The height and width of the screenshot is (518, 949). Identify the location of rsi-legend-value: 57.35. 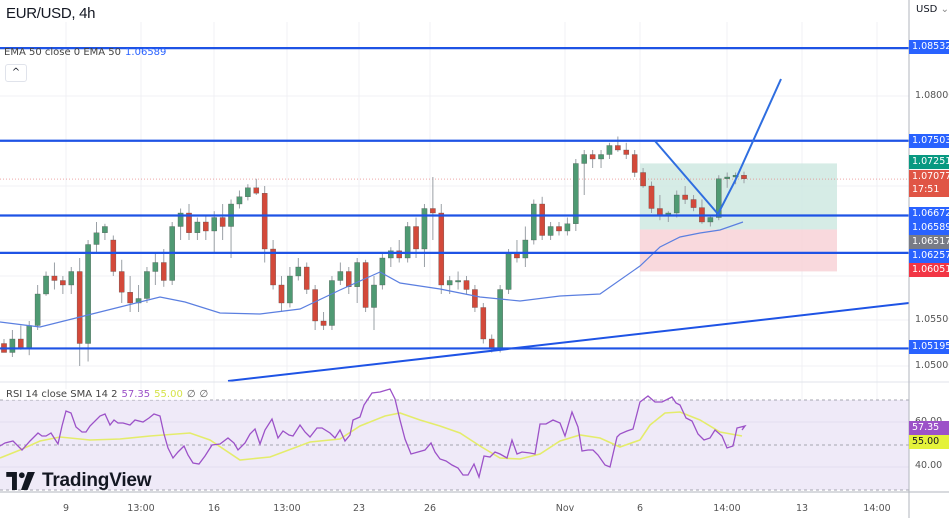
(136, 394).